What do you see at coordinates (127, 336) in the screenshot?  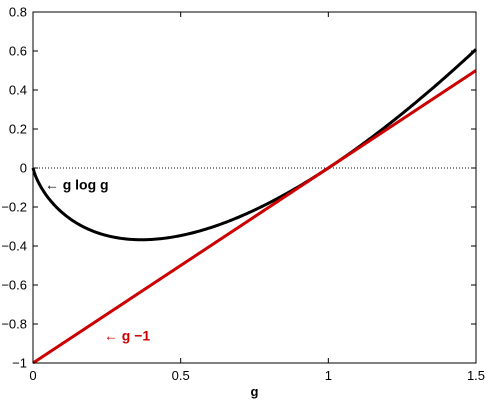 I see `annotation-label: ← g −1` at bounding box center [127, 336].